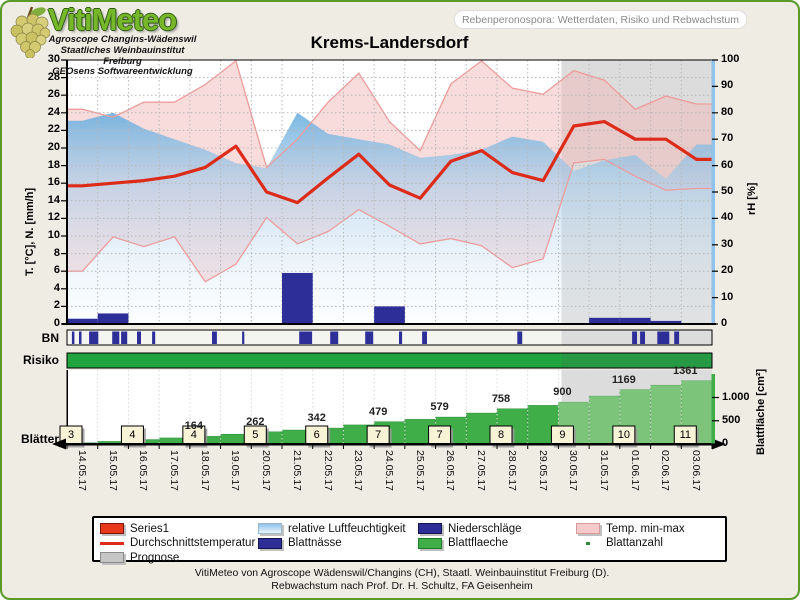 This screenshot has height=600, width=800. I want to click on leaf-count-box: 5, so click(255, 435).